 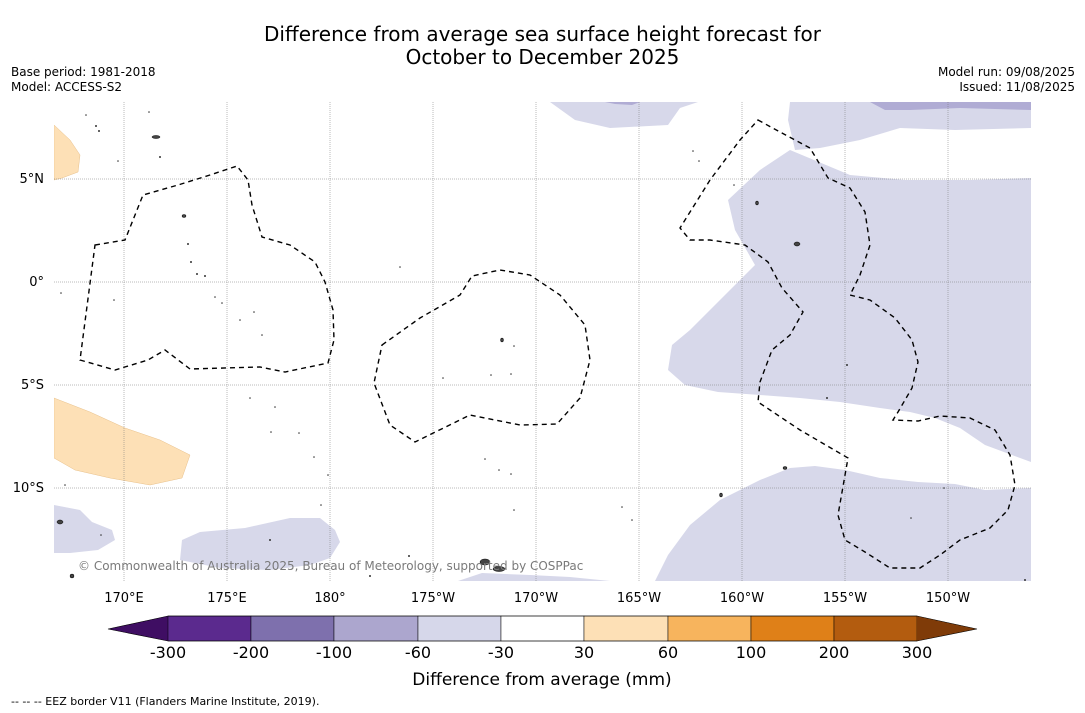 I want to click on meta-right: Model run: 09/08/2025 Issued: 11/08/2025, so click(x=1006, y=80).